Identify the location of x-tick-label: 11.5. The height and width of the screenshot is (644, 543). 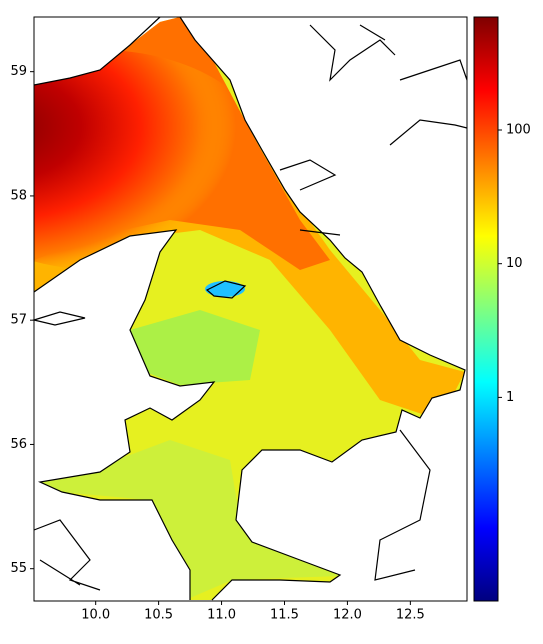
(284, 615).